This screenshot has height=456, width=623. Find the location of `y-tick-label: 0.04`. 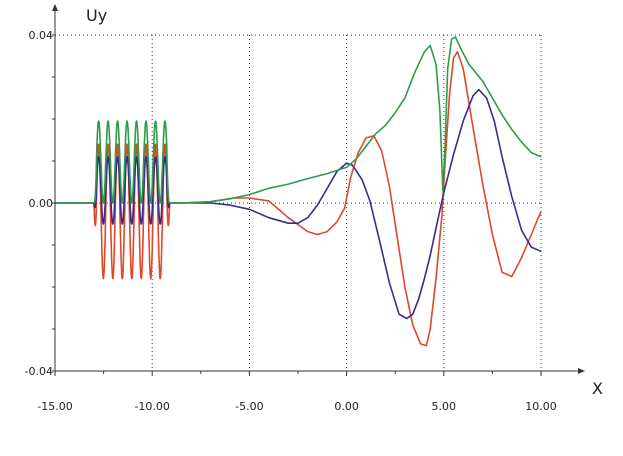

y-tick-label: 0.04 is located at coordinates (41, 35).